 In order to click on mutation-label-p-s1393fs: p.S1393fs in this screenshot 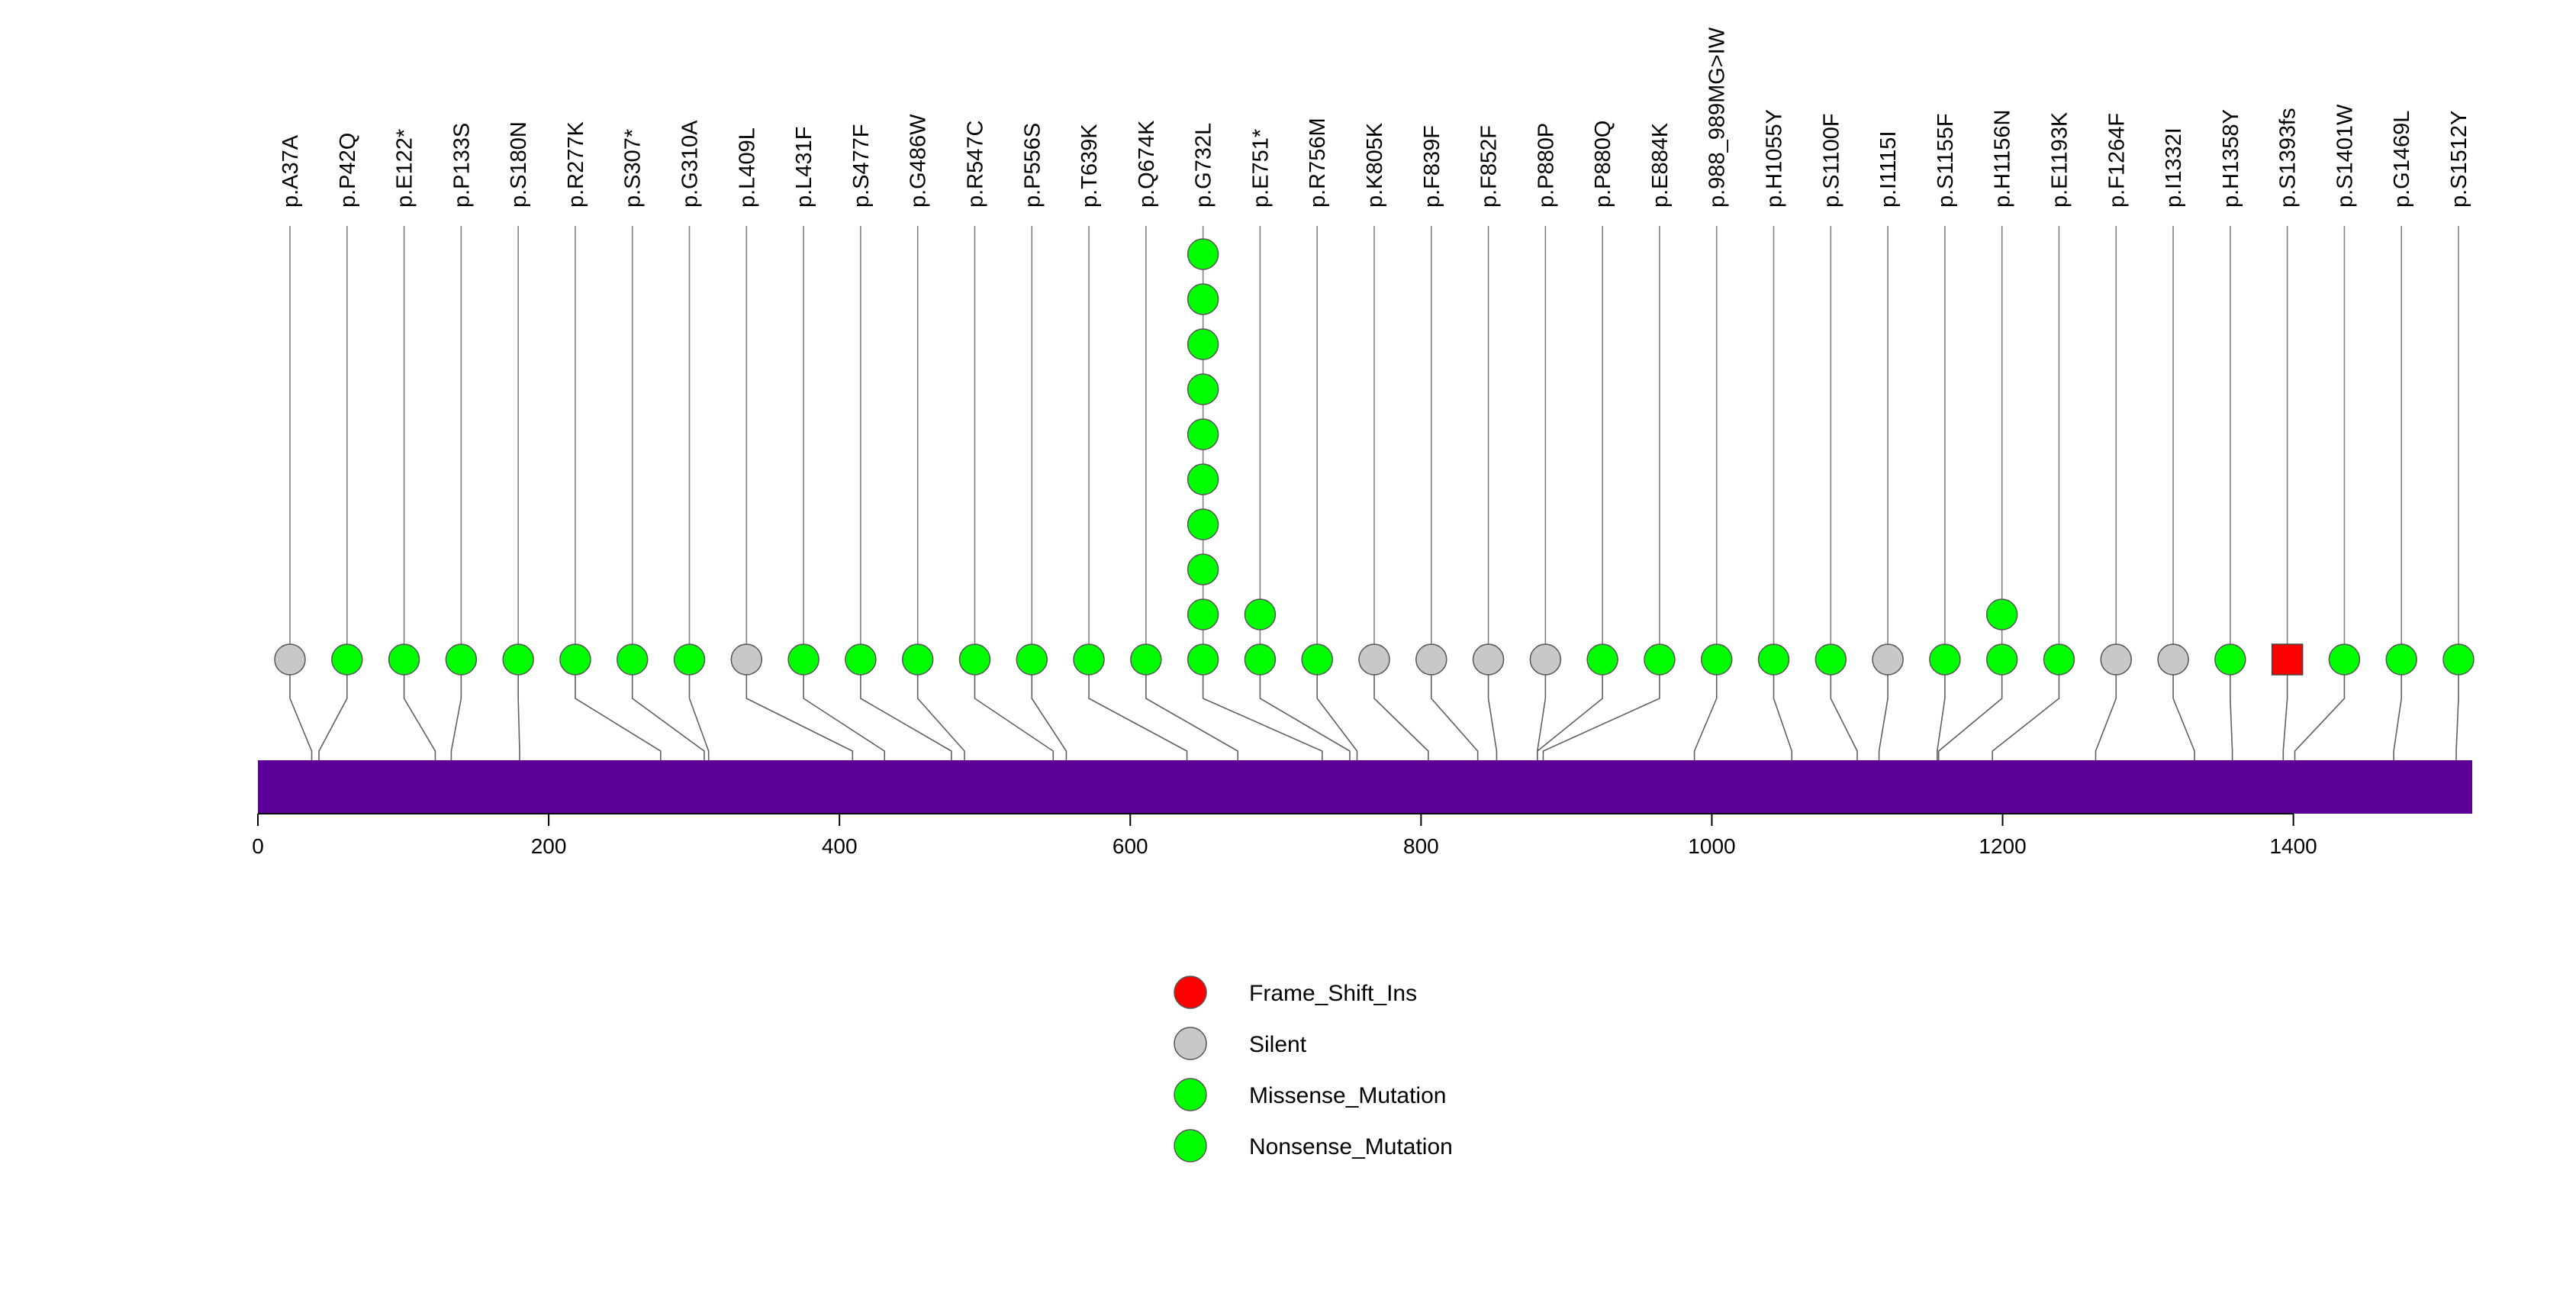, I will do `click(2288, 158)`.